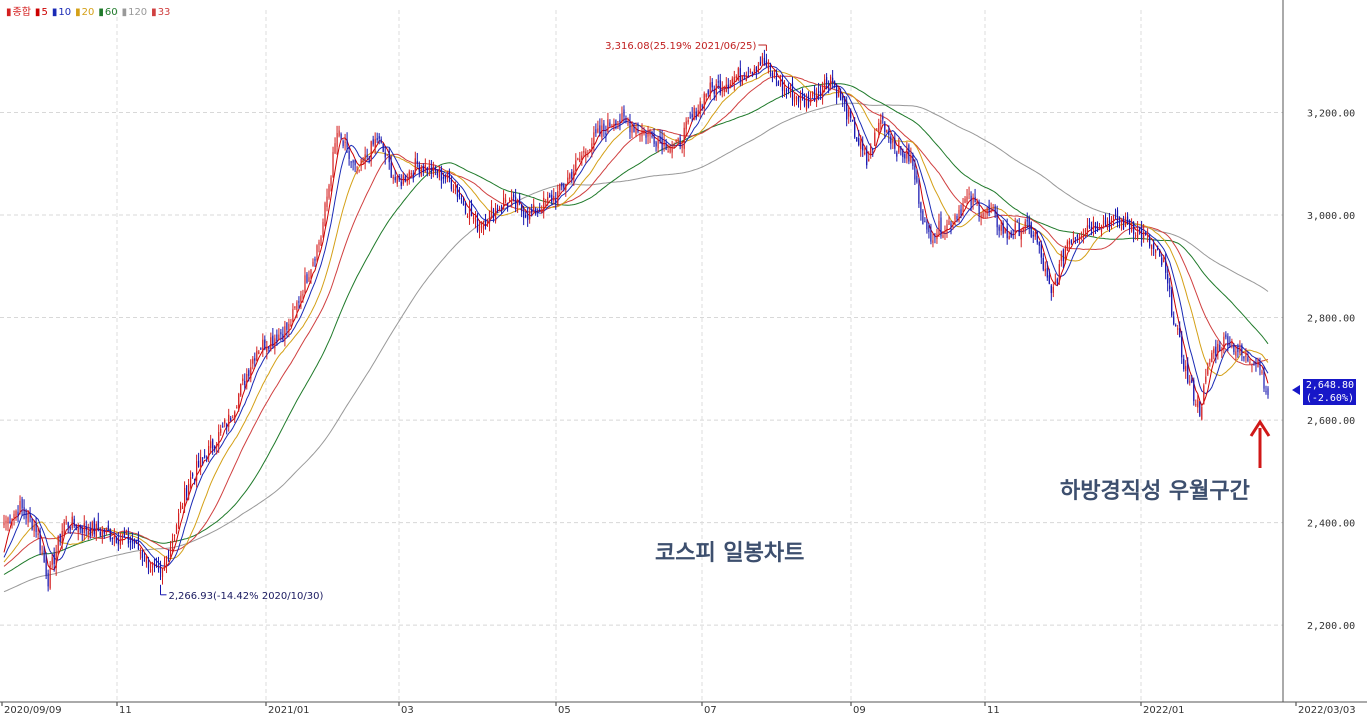  Describe the element at coordinates (710, 710) in the screenshot. I see `x-tick-label: 07` at that location.